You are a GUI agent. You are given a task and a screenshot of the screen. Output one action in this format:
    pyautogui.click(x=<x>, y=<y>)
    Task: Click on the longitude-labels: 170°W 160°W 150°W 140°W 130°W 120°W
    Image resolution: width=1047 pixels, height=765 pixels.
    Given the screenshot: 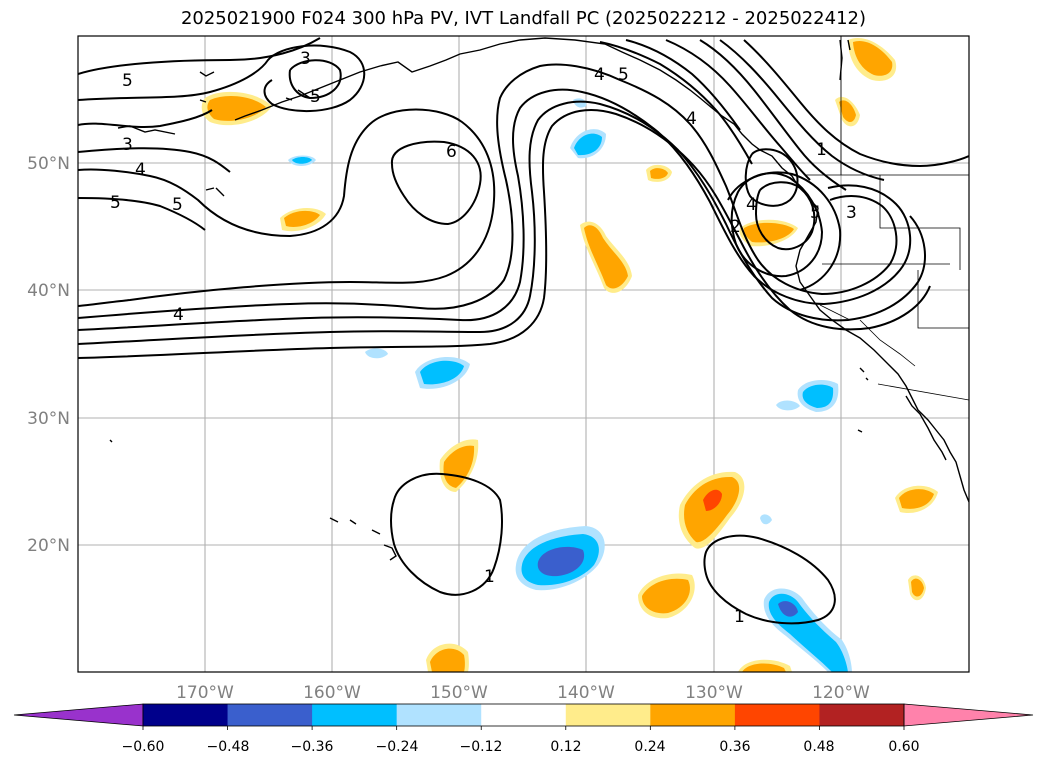 What is the action you would take?
    pyautogui.click(x=523, y=693)
    